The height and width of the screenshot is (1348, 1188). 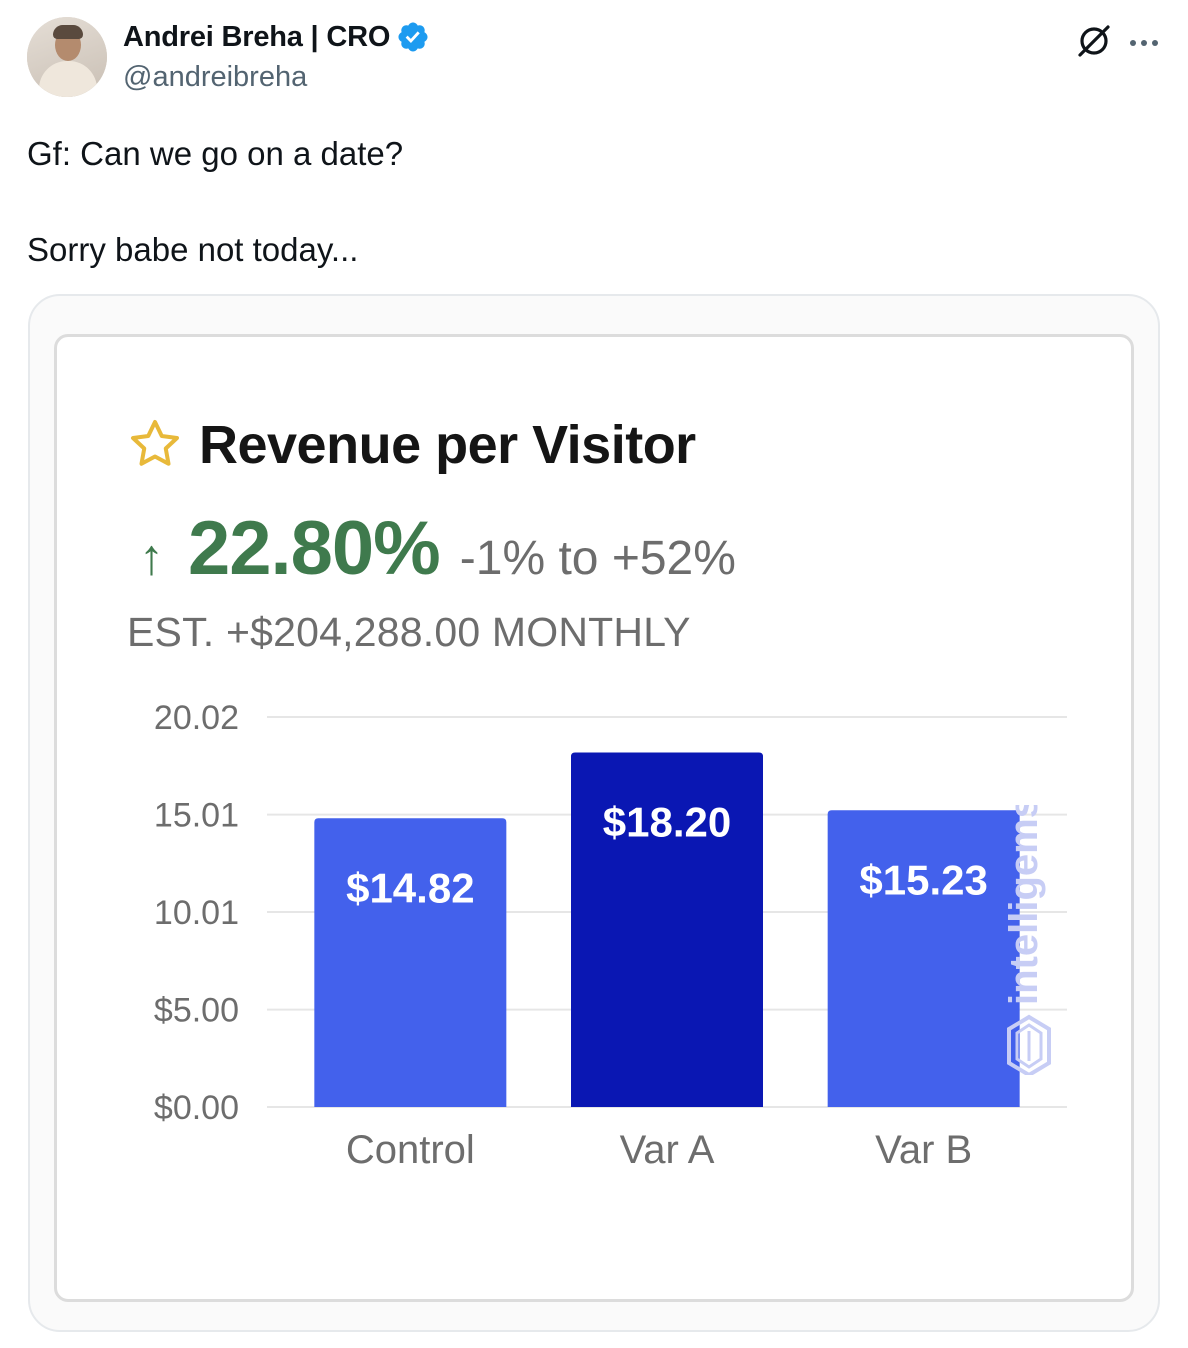 I want to click on x-category-label: Var B, so click(x=923, y=1150).